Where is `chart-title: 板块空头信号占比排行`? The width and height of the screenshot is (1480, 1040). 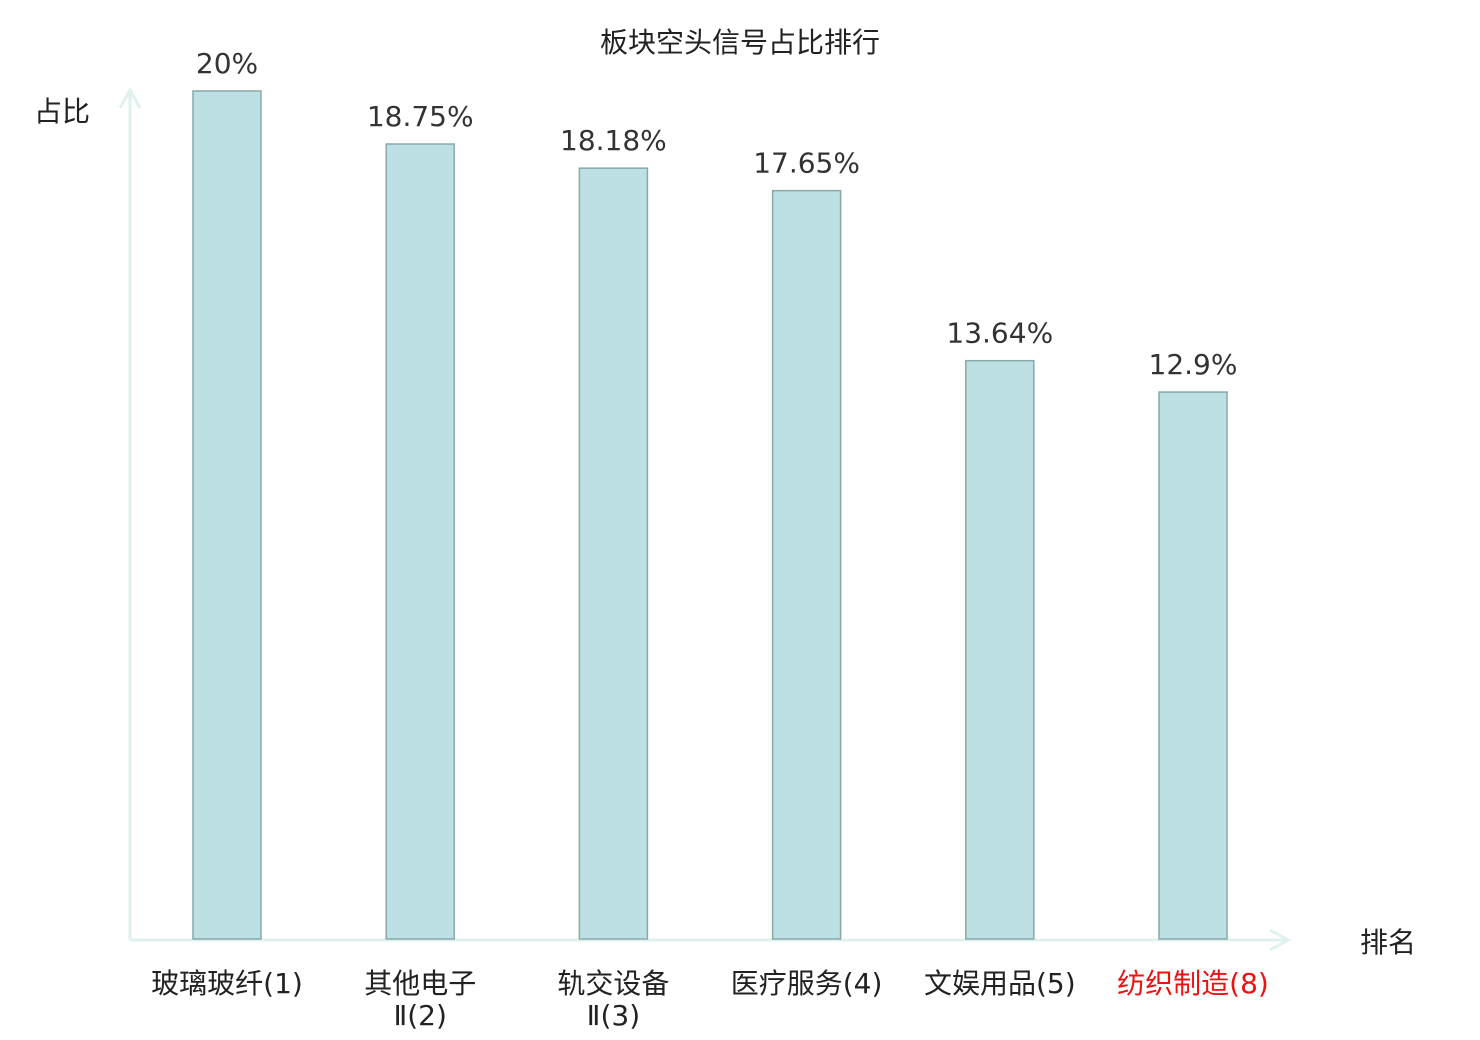 chart-title: 板块空头信号占比排行 is located at coordinates (740, 42).